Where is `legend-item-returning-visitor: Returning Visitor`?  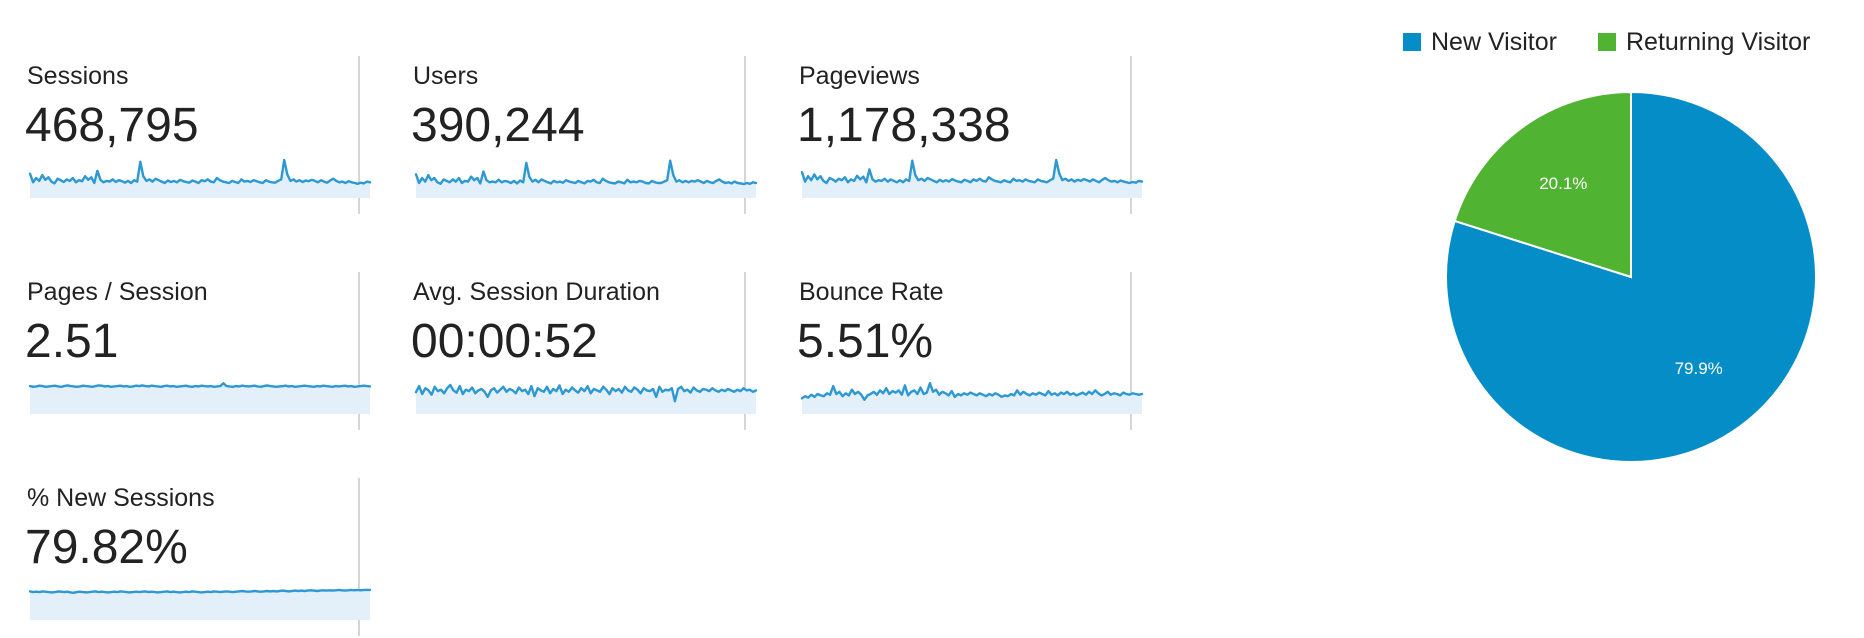 legend-item-returning-visitor: Returning Visitor is located at coordinates (1704, 42).